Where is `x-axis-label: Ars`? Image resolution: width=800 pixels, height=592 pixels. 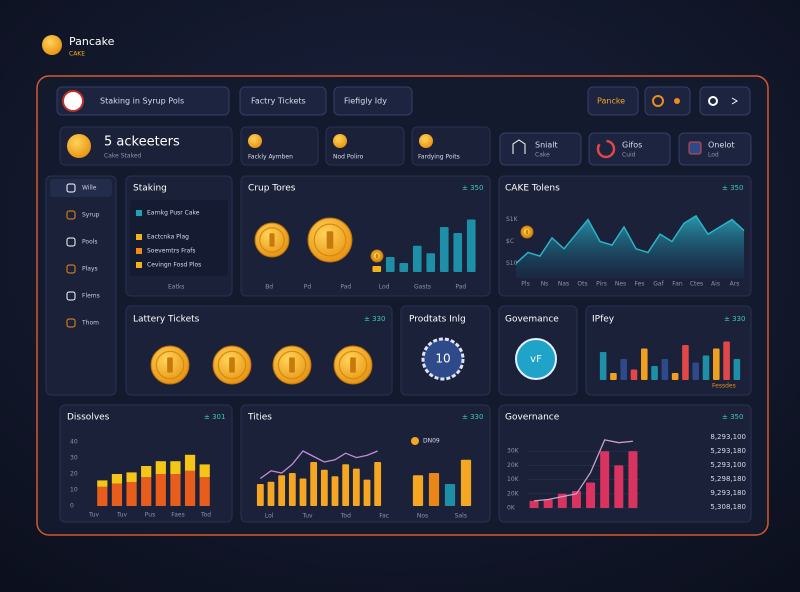
x-axis-label: Ars is located at coordinates (735, 284).